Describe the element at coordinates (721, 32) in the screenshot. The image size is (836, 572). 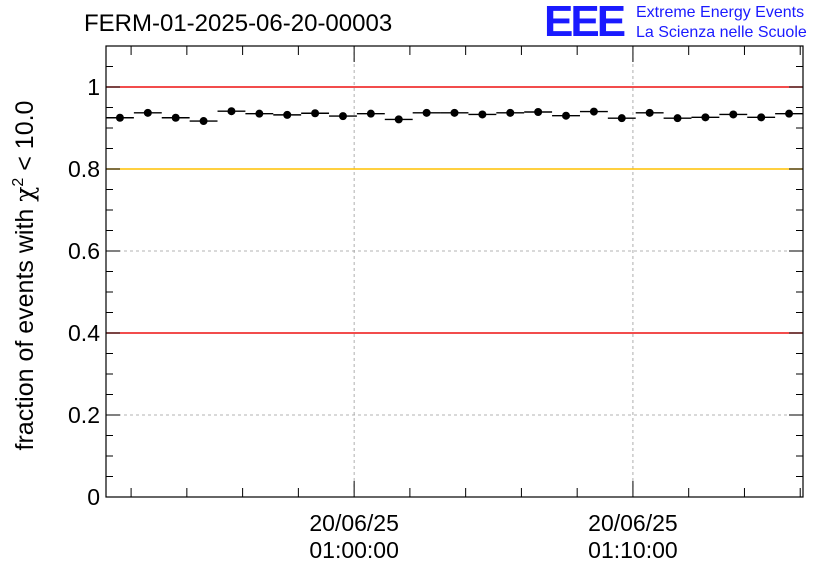
I see `logo-subtitle-line2: La Scienza nelle Scuole` at that location.